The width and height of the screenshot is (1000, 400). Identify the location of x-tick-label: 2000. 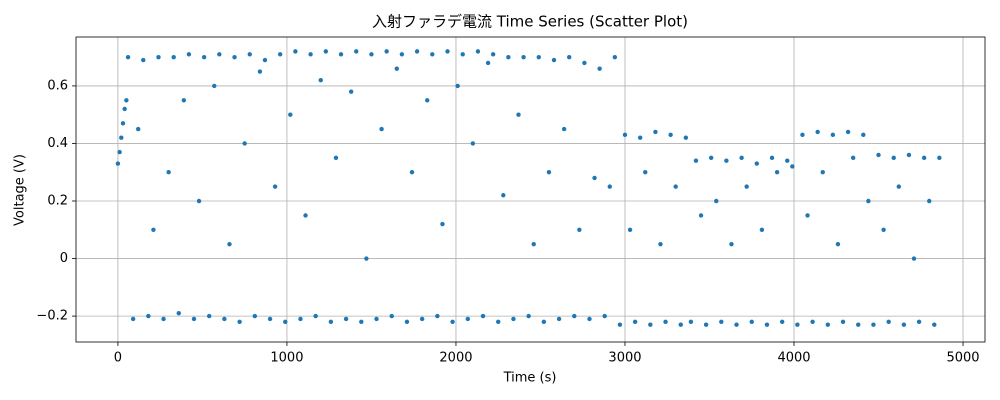
(455, 358).